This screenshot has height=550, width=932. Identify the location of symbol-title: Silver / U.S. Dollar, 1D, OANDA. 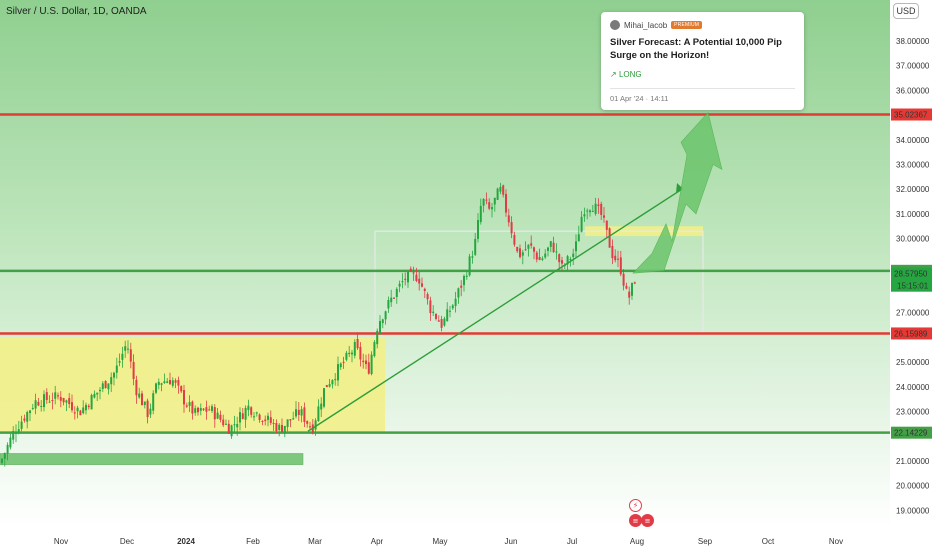
(76, 11).